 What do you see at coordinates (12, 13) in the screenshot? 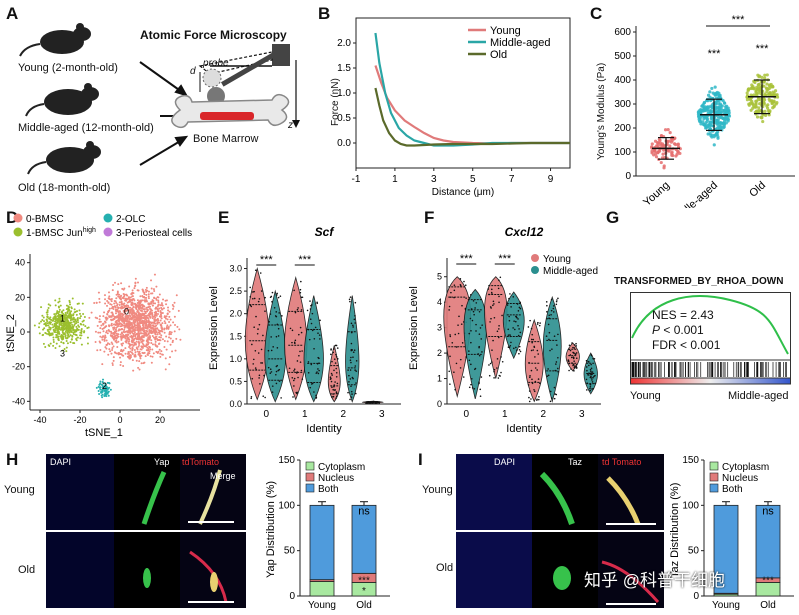
I see `panel-a-letter: A` at bounding box center [12, 13].